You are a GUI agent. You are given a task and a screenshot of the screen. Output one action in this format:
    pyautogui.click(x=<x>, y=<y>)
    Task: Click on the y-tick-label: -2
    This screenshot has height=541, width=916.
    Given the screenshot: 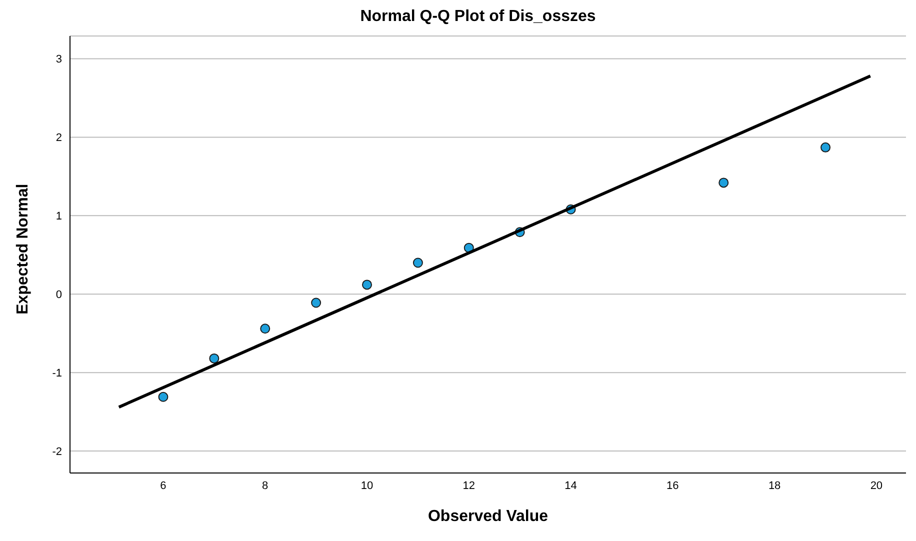 What is the action you would take?
    pyautogui.click(x=57, y=452)
    